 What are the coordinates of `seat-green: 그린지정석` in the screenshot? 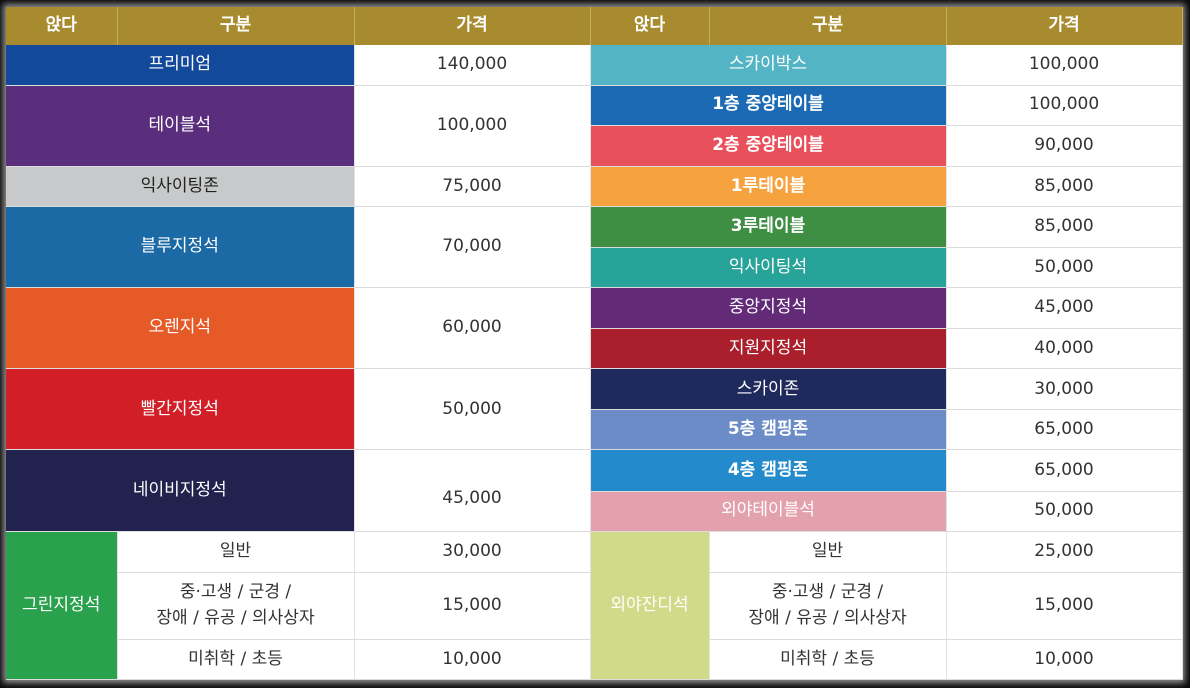 It's located at (62, 606).